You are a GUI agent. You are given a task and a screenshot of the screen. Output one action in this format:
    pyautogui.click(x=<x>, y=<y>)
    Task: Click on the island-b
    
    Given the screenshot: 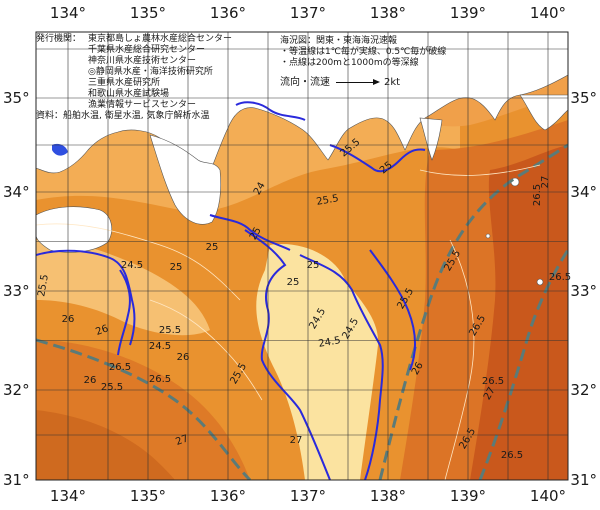 What is the action you would take?
    pyautogui.click(x=540, y=282)
    